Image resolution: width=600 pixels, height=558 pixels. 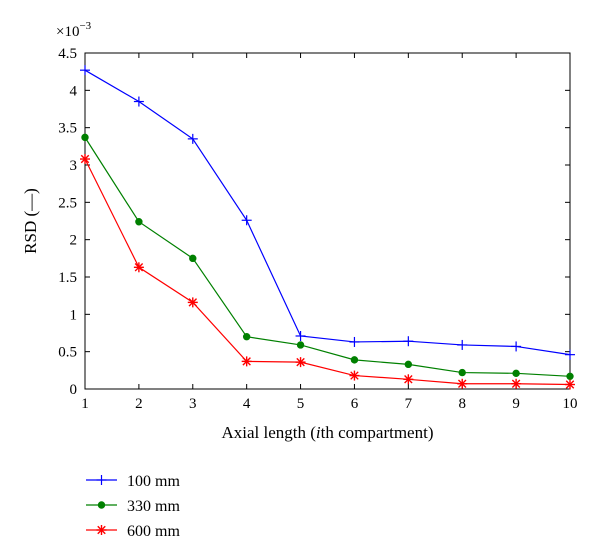 What do you see at coordinates (67, 203) in the screenshot?
I see `y-tick-label: 2.5` at bounding box center [67, 203].